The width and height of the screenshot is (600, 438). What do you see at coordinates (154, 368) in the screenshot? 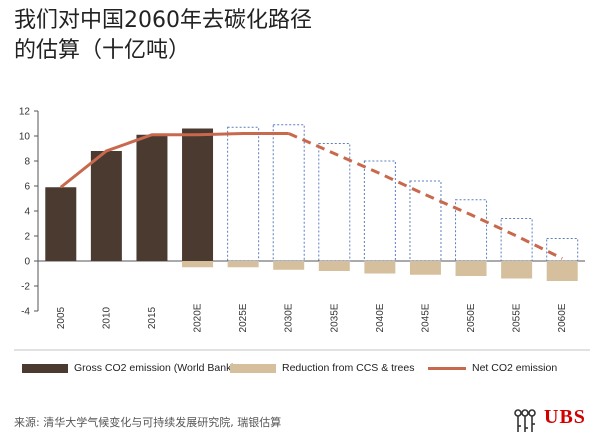
I see `legend-label-gross: Gross CO2 emission (World Bank)` at bounding box center [154, 368].